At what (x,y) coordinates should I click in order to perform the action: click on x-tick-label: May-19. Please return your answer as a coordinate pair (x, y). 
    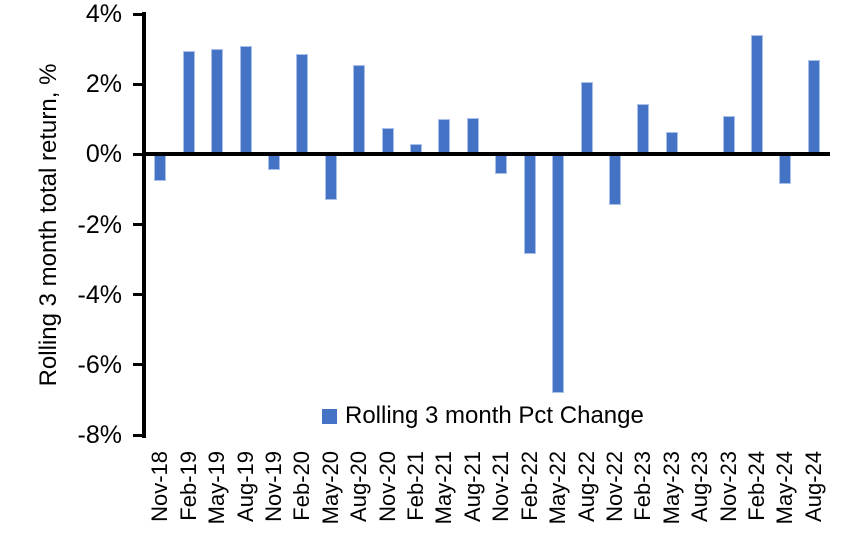
    Looking at the image, I should click on (216, 488).